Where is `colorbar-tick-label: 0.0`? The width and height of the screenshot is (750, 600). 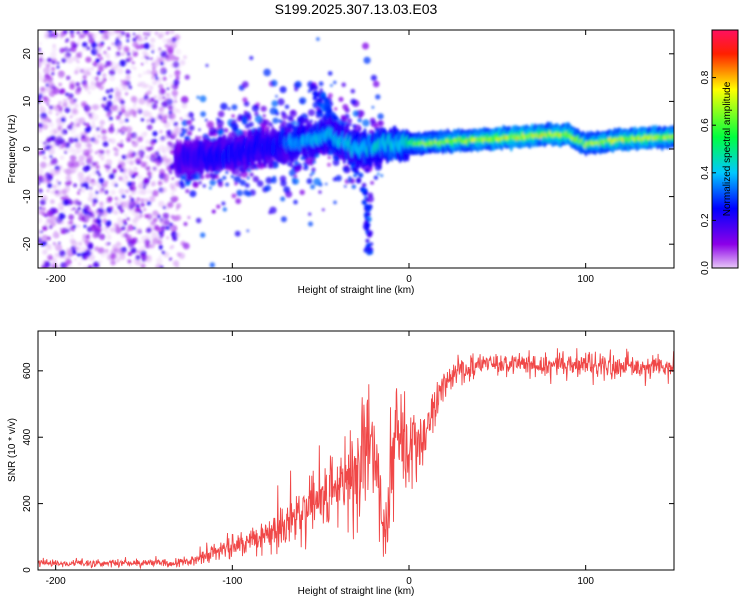 colorbar-tick-label: 0.0 is located at coordinates (705, 268).